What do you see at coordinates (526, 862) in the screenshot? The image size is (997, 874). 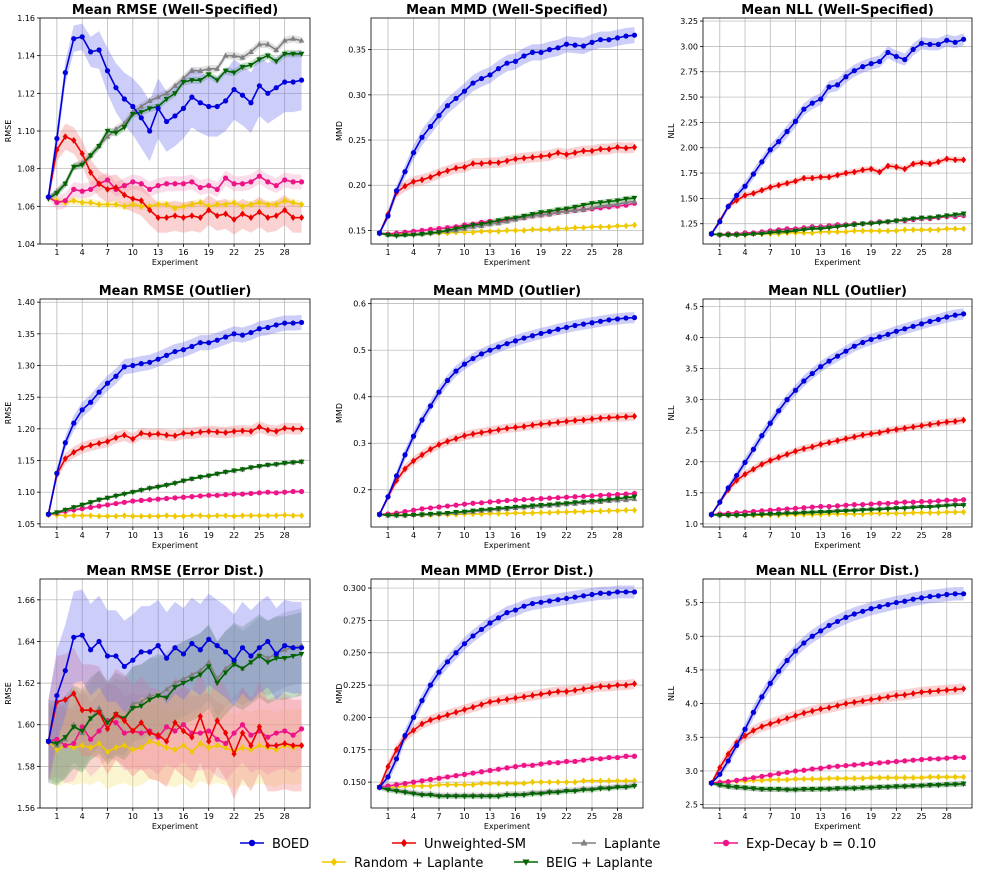 I see `legend-marker` at bounding box center [526, 862].